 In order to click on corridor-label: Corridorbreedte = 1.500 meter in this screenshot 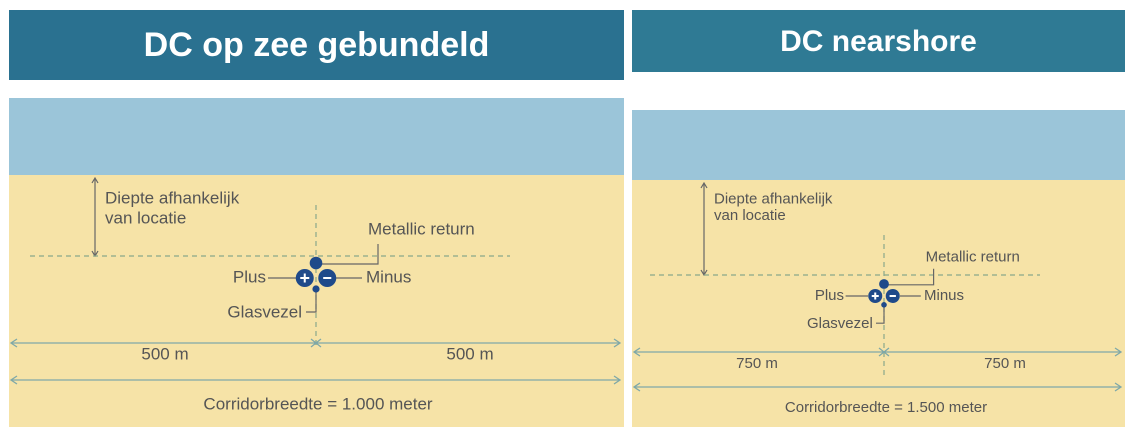, I will do `click(886, 407)`.